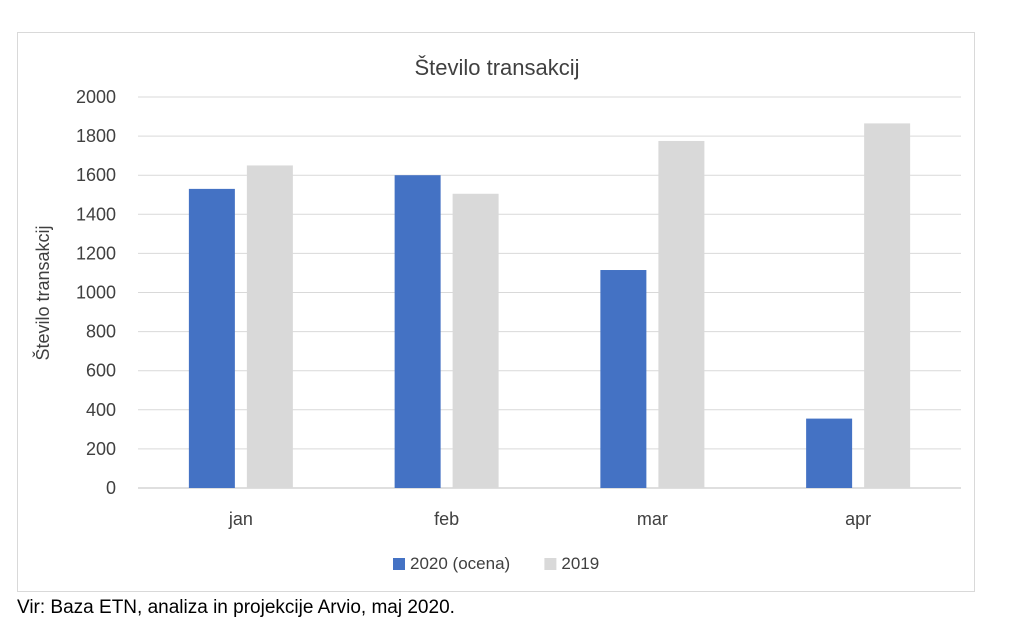 The width and height of the screenshot is (1010, 634). What do you see at coordinates (681, 314) in the screenshot?
I see `bar-mar-2019` at bounding box center [681, 314].